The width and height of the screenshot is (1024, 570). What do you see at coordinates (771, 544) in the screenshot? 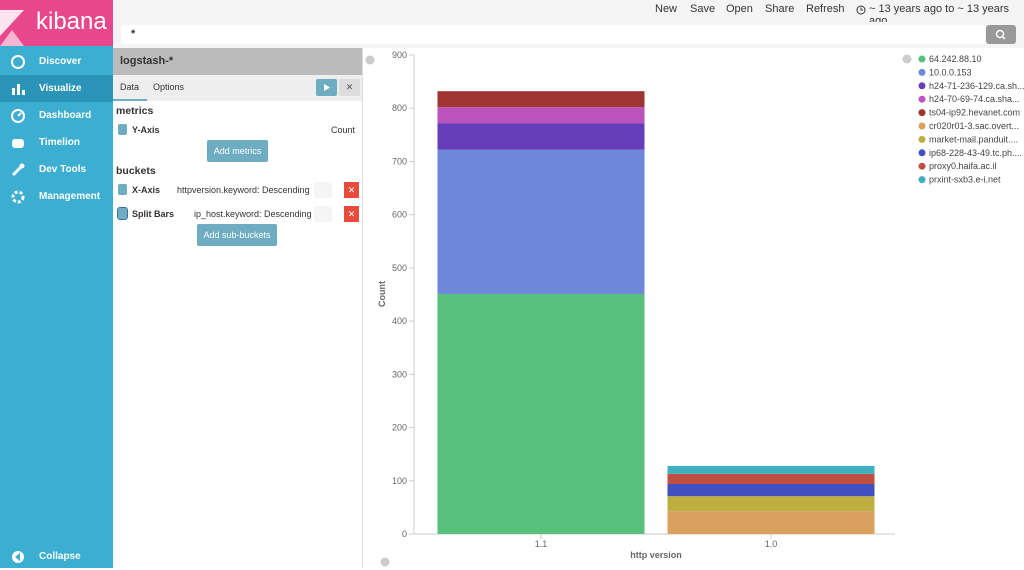
I see `x-tick-label: 1.0` at bounding box center [771, 544].